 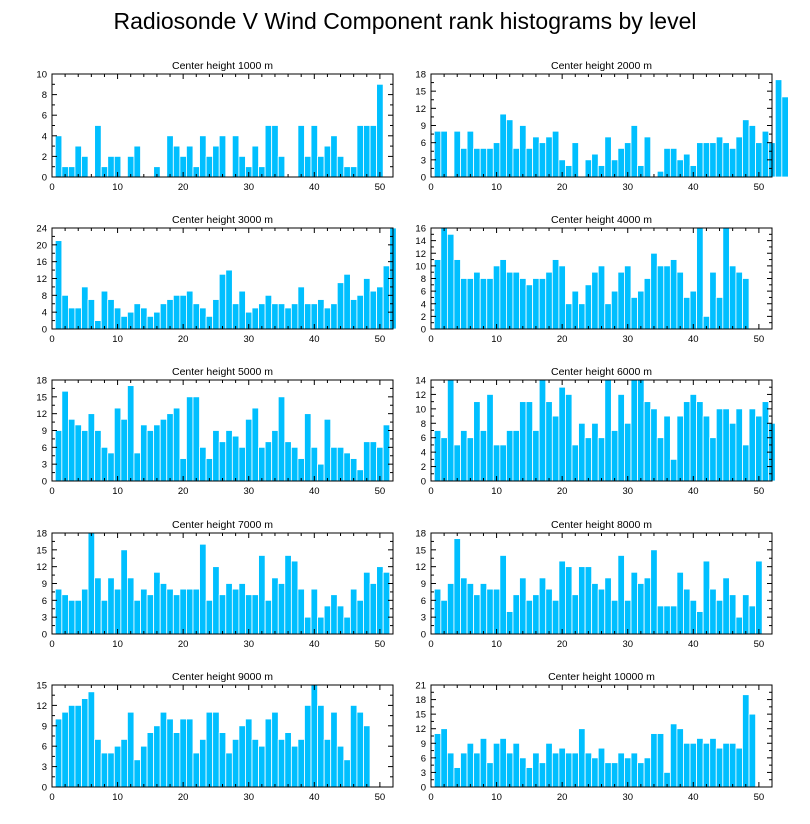 I want to click on panel-9: Center height 9000 m 0 3 6 9 12 15 0 10 20 30 40 50, so click(x=215, y=737).